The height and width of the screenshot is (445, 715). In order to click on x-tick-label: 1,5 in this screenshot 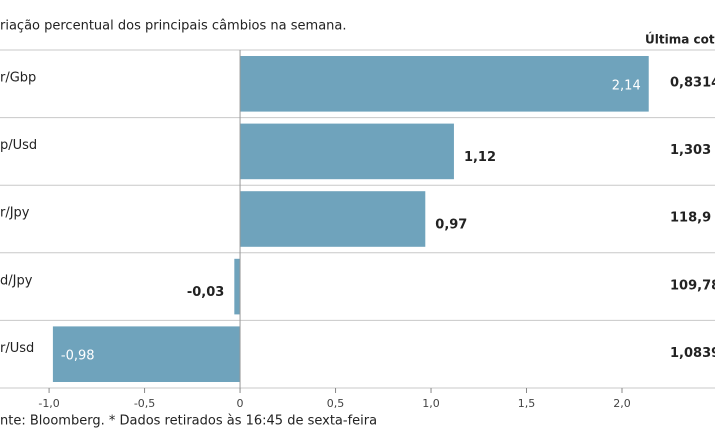, I will do `click(527, 403)`.